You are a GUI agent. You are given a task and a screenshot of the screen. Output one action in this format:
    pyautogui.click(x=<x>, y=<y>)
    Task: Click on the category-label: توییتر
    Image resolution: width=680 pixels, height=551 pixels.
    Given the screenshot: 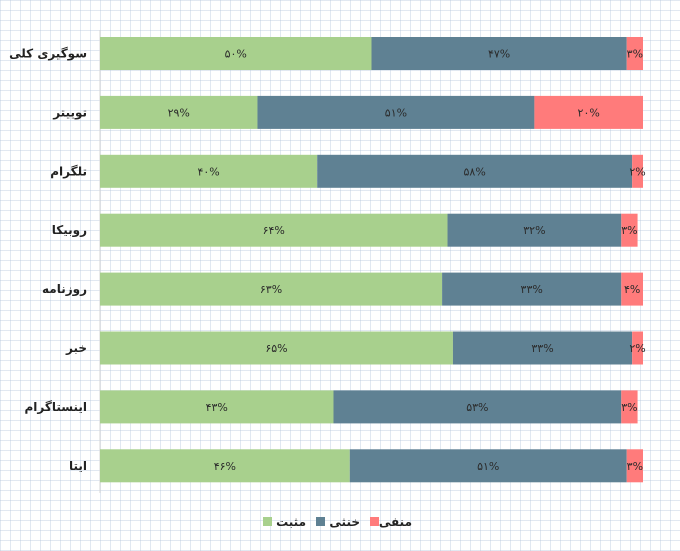 What is the action you would take?
    pyautogui.click(x=69, y=112)
    